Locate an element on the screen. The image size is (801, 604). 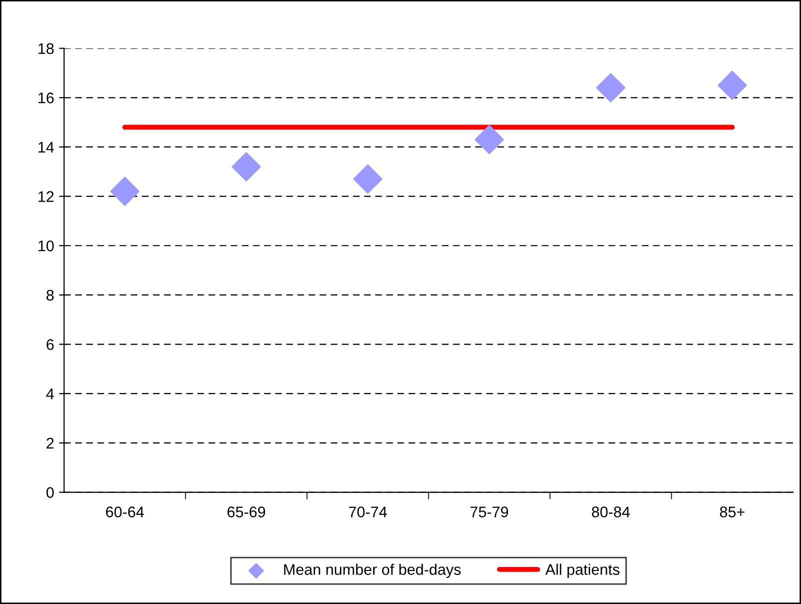
x-tick-label: 85+ is located at coordinates (732, 512).